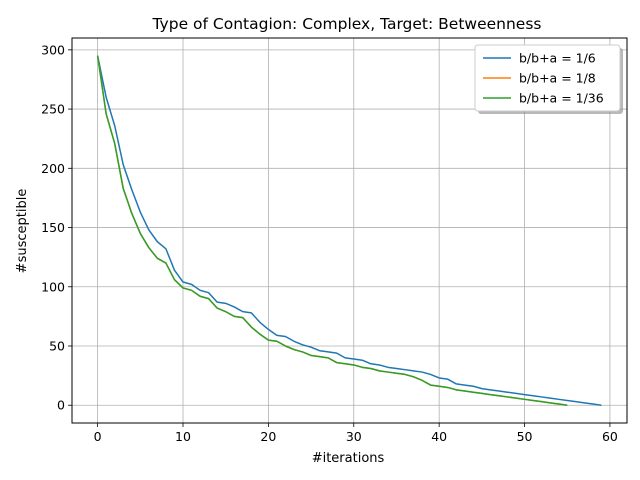 This screenshot has height=480, width=640. I want to click on legend-label-1: b/b+a = 1/6, so click(557, 58).